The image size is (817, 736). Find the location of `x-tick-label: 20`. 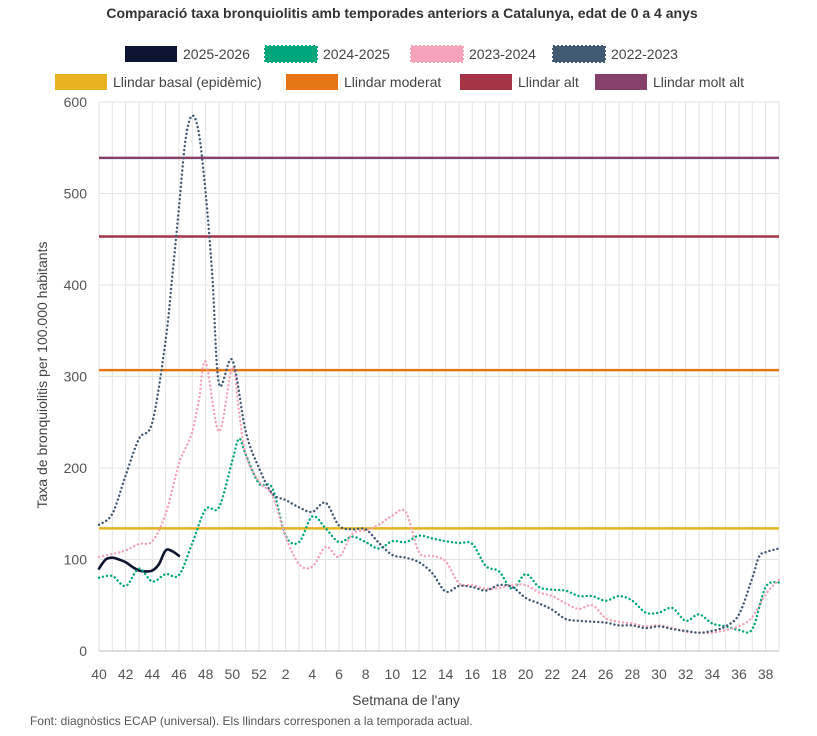

x-tick-label: 20 is located at coordinates (526, 674).